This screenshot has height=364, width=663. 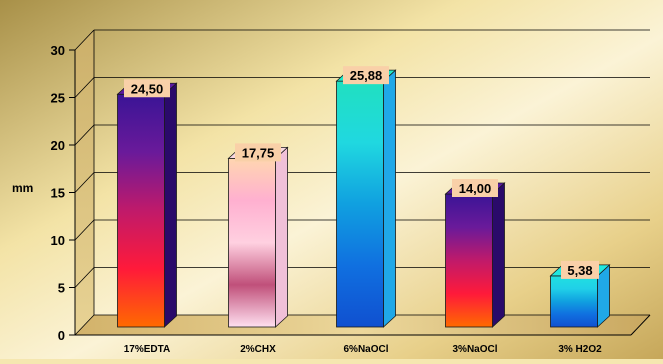 I want to click on y-axis-title: mm, so click(x=22, y=188).